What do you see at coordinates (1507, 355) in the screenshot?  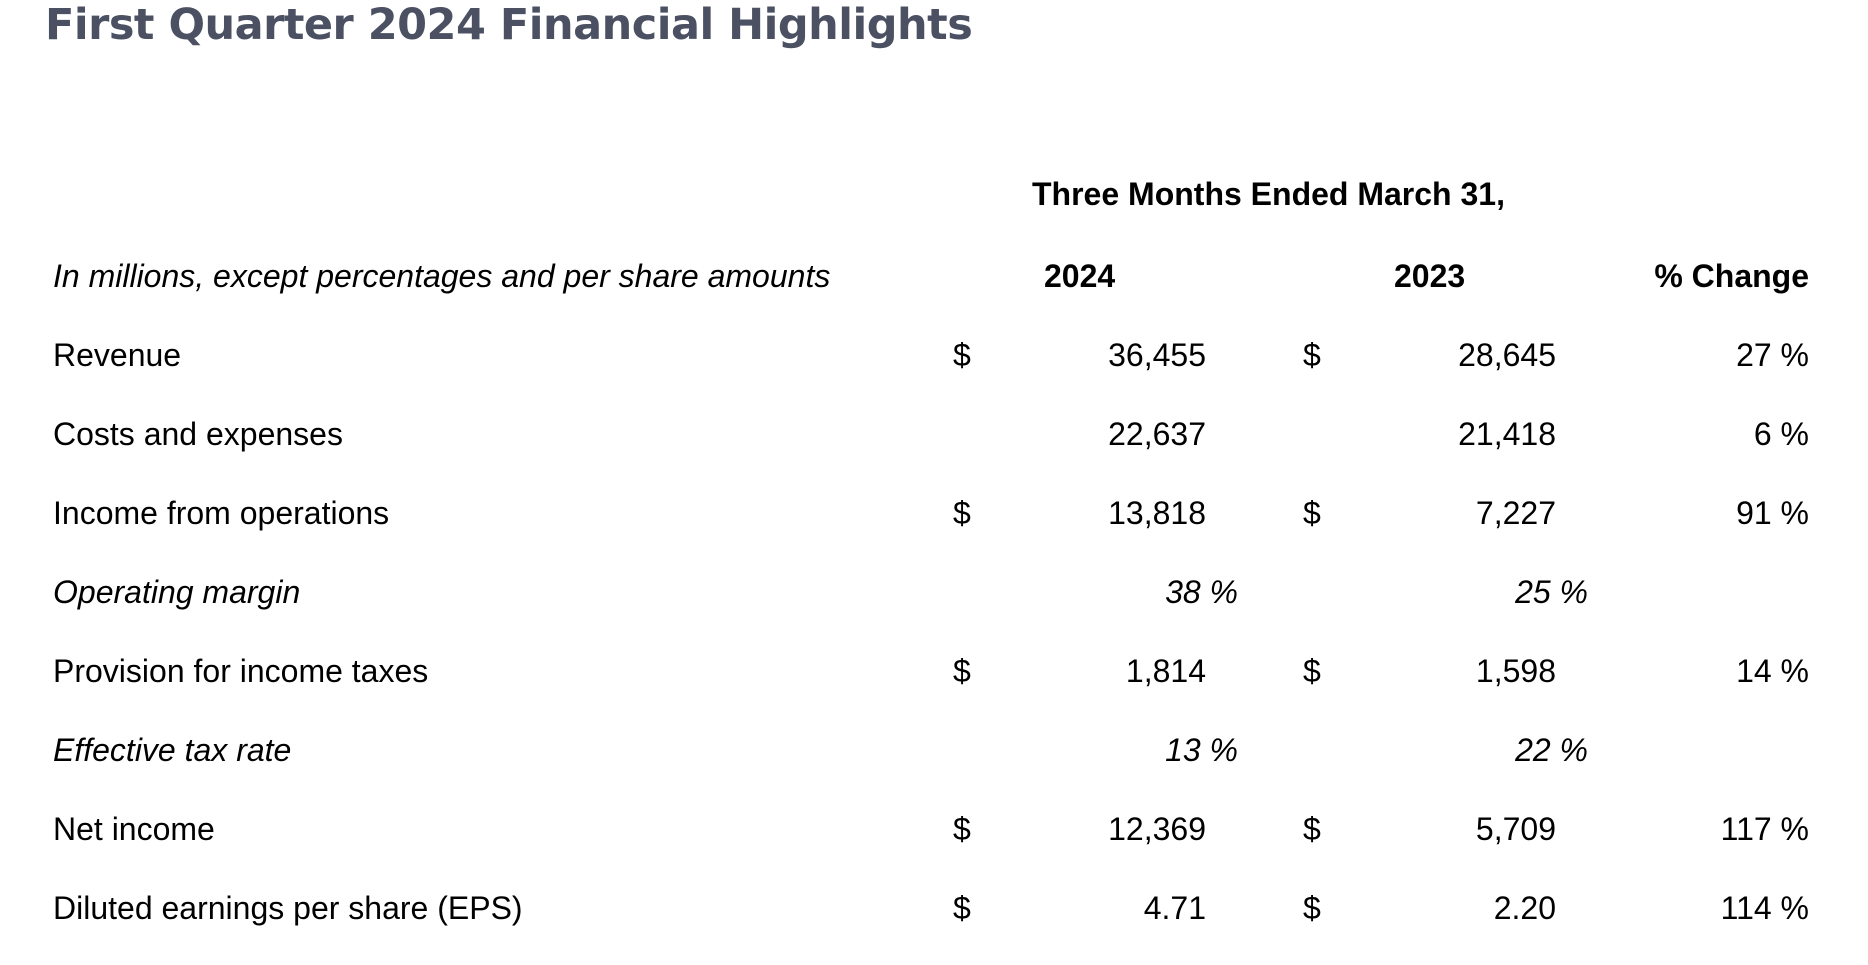 I see `value-2023: 28,645` at bounding box center [1507, 355].